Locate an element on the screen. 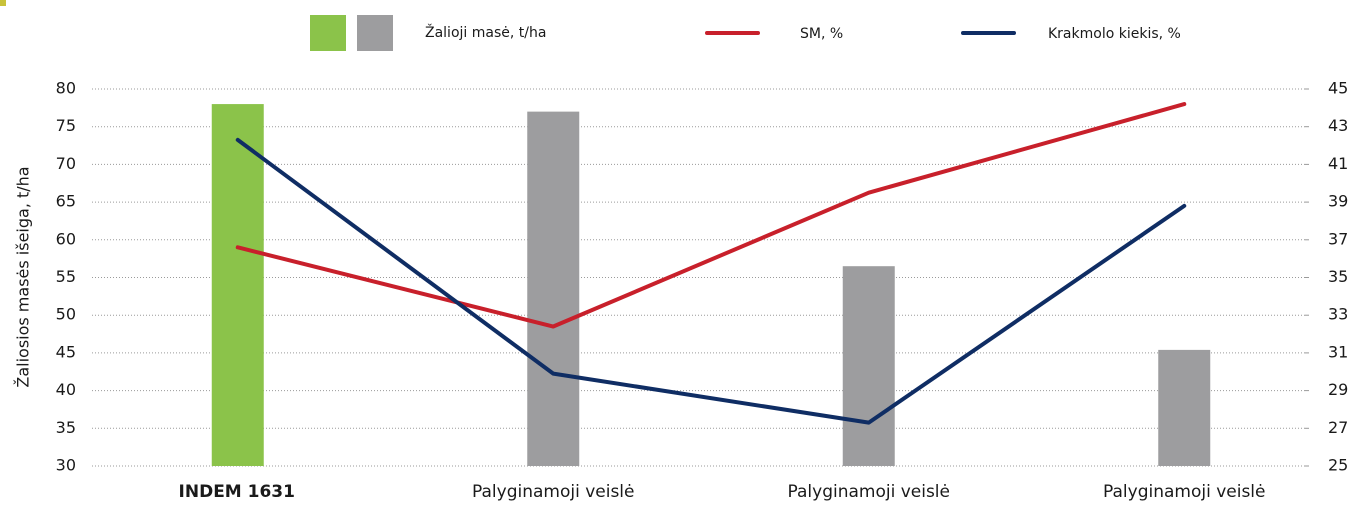 Image resolution: width=1368 pixels, height=509 pixels. x-tick-label: INDEM 1631 is located at coordinates (237, 492).